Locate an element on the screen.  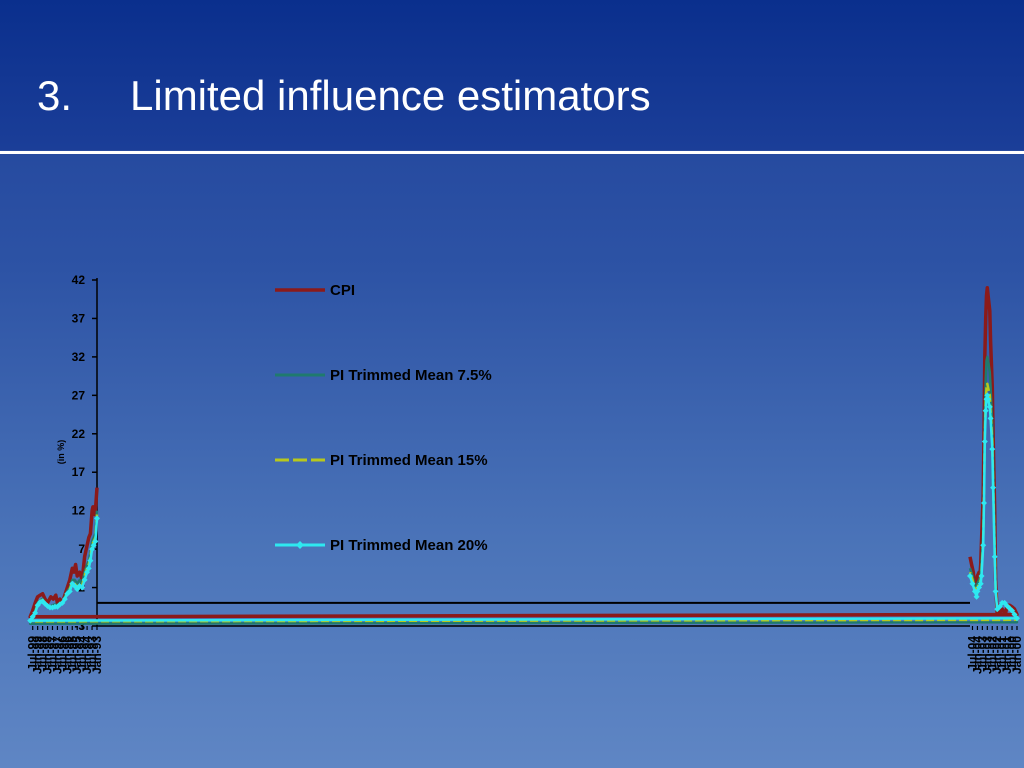
y-tick-label: 32 is located at coordinates (79, 357).